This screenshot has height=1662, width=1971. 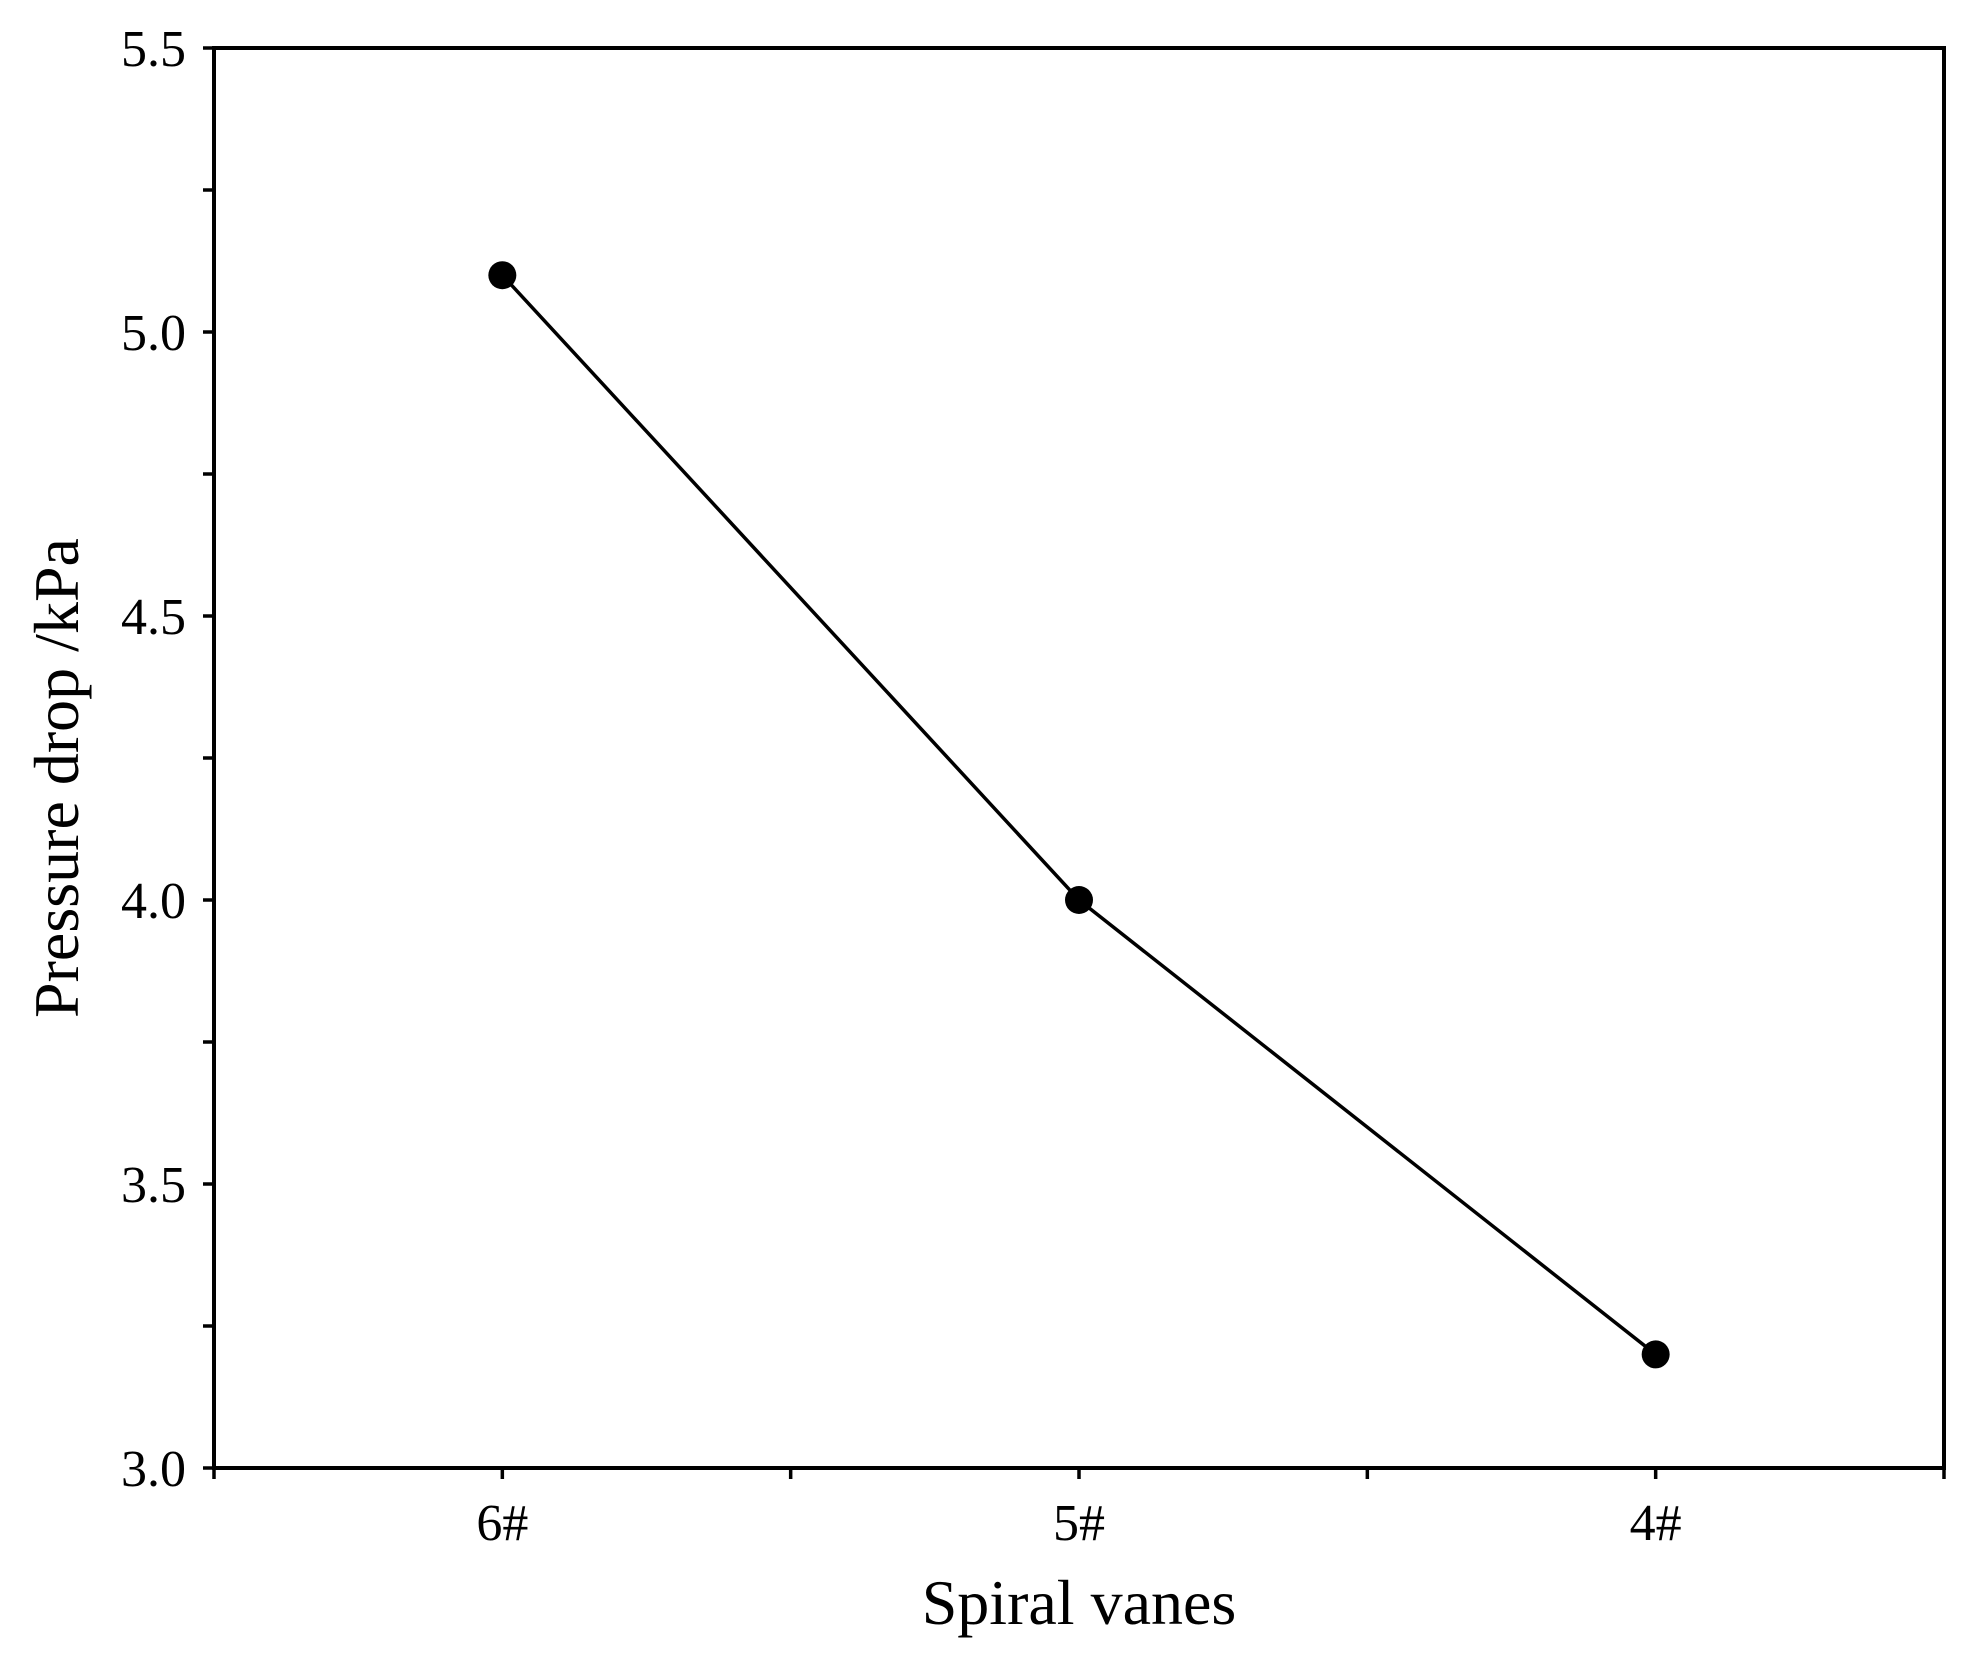 I want to click on y-tick-label: 5.0, so click(x=153, y=333).